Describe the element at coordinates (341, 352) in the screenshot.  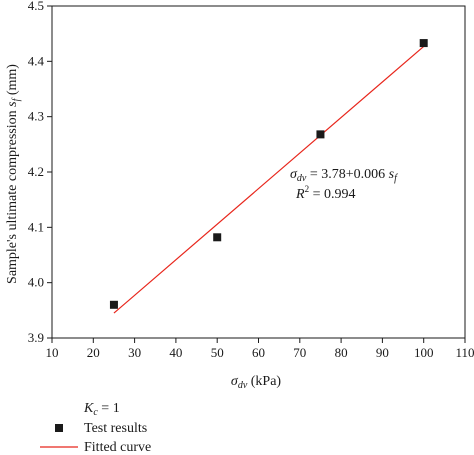
I see `x-tick-label: 80` at that location.